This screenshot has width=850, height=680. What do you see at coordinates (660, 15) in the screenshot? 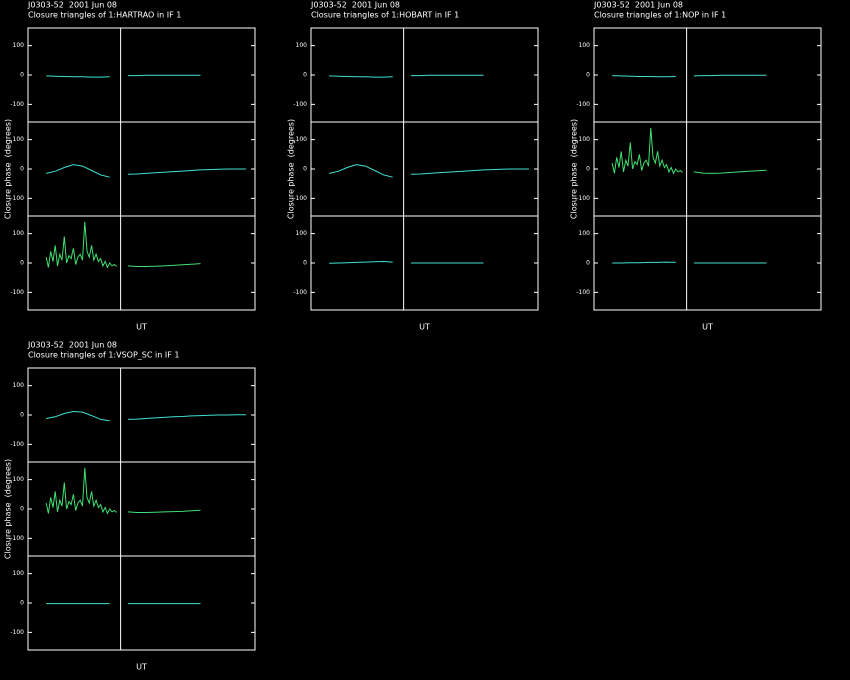
I see `figure-subtitle: Closure triangles of 1:NOP in IF 1` at bounding box center [660, 15].